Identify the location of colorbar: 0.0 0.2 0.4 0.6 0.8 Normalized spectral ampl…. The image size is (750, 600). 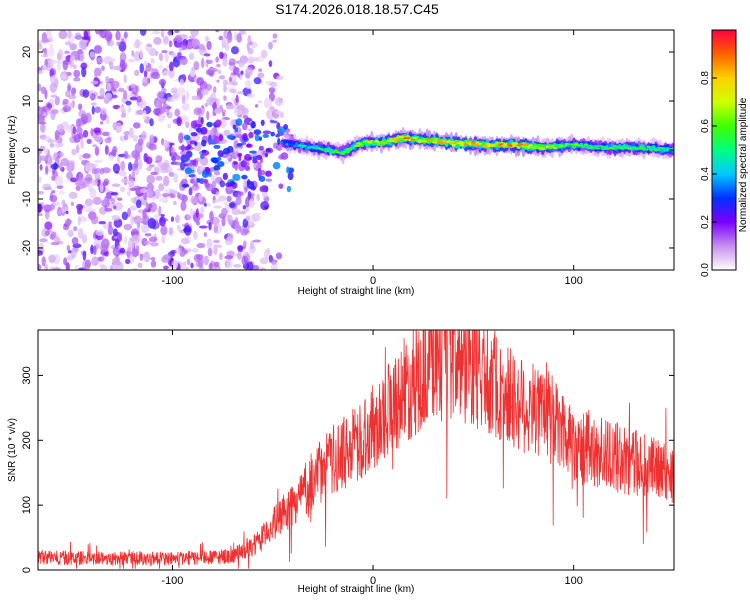
(724, 153).